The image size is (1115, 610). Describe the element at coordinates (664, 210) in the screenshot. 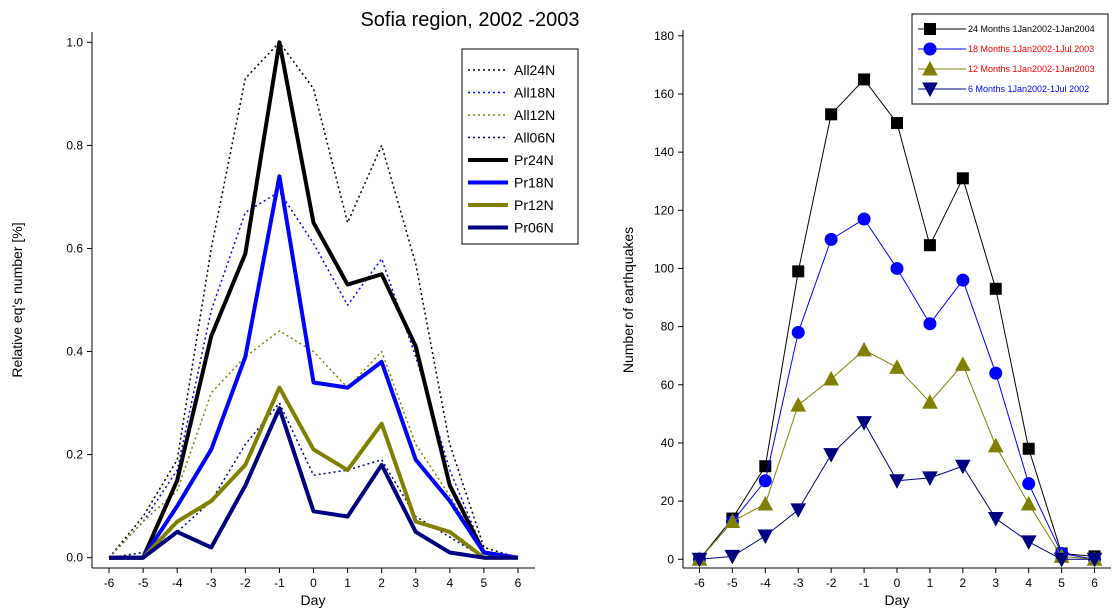

I see `y-tick-label: 120` at that location.